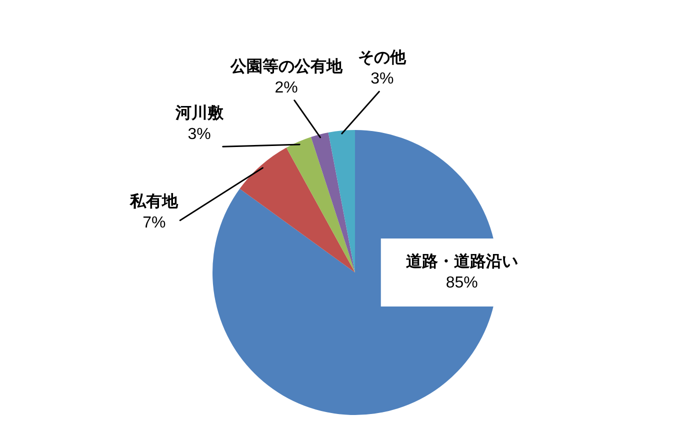  Describe the element at coordinates (154, 201) in the screenshot. I see `slice-label: 私有地` at that location.